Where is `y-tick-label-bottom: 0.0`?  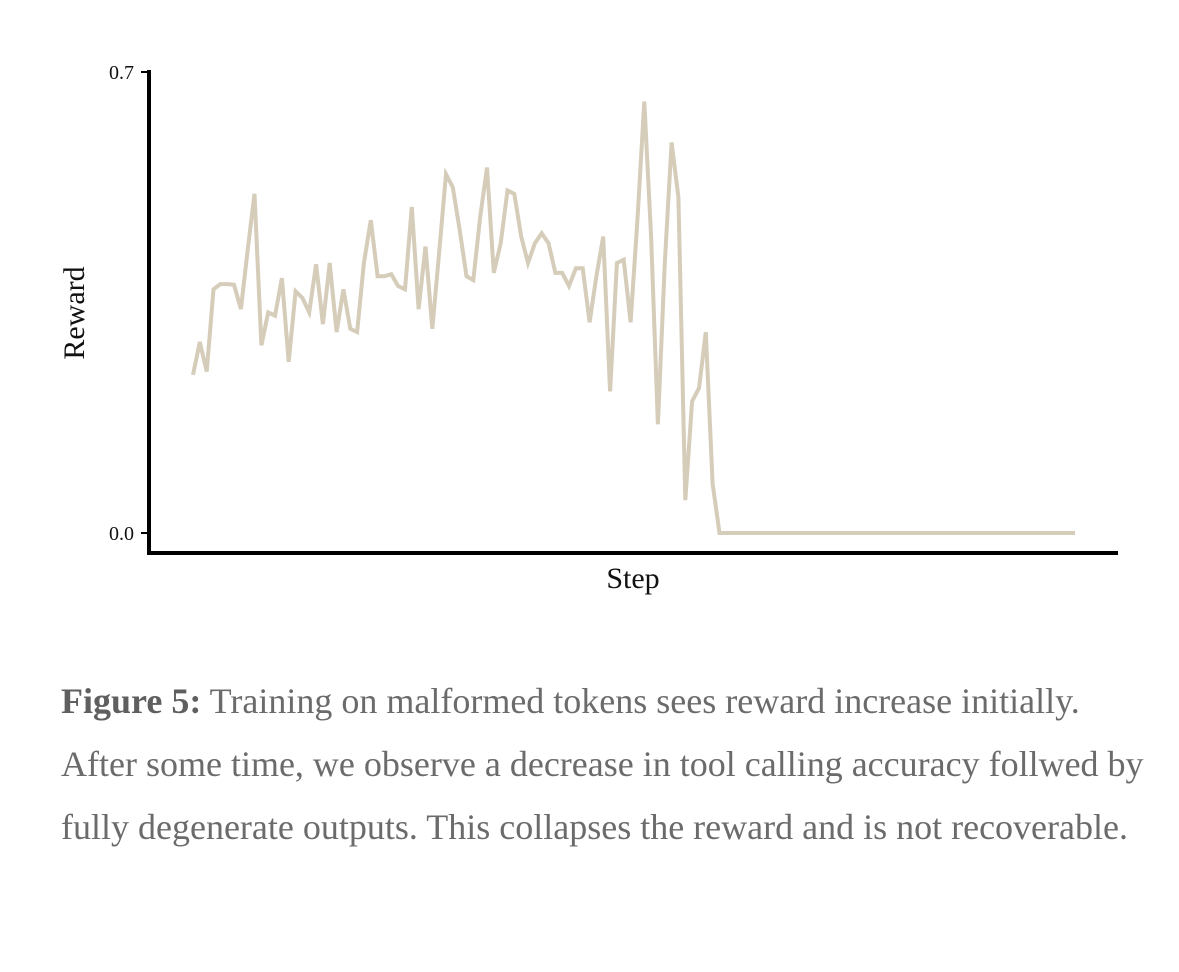 y-tick-label-bottom: 0.0 is located at coordinates (121, 534).